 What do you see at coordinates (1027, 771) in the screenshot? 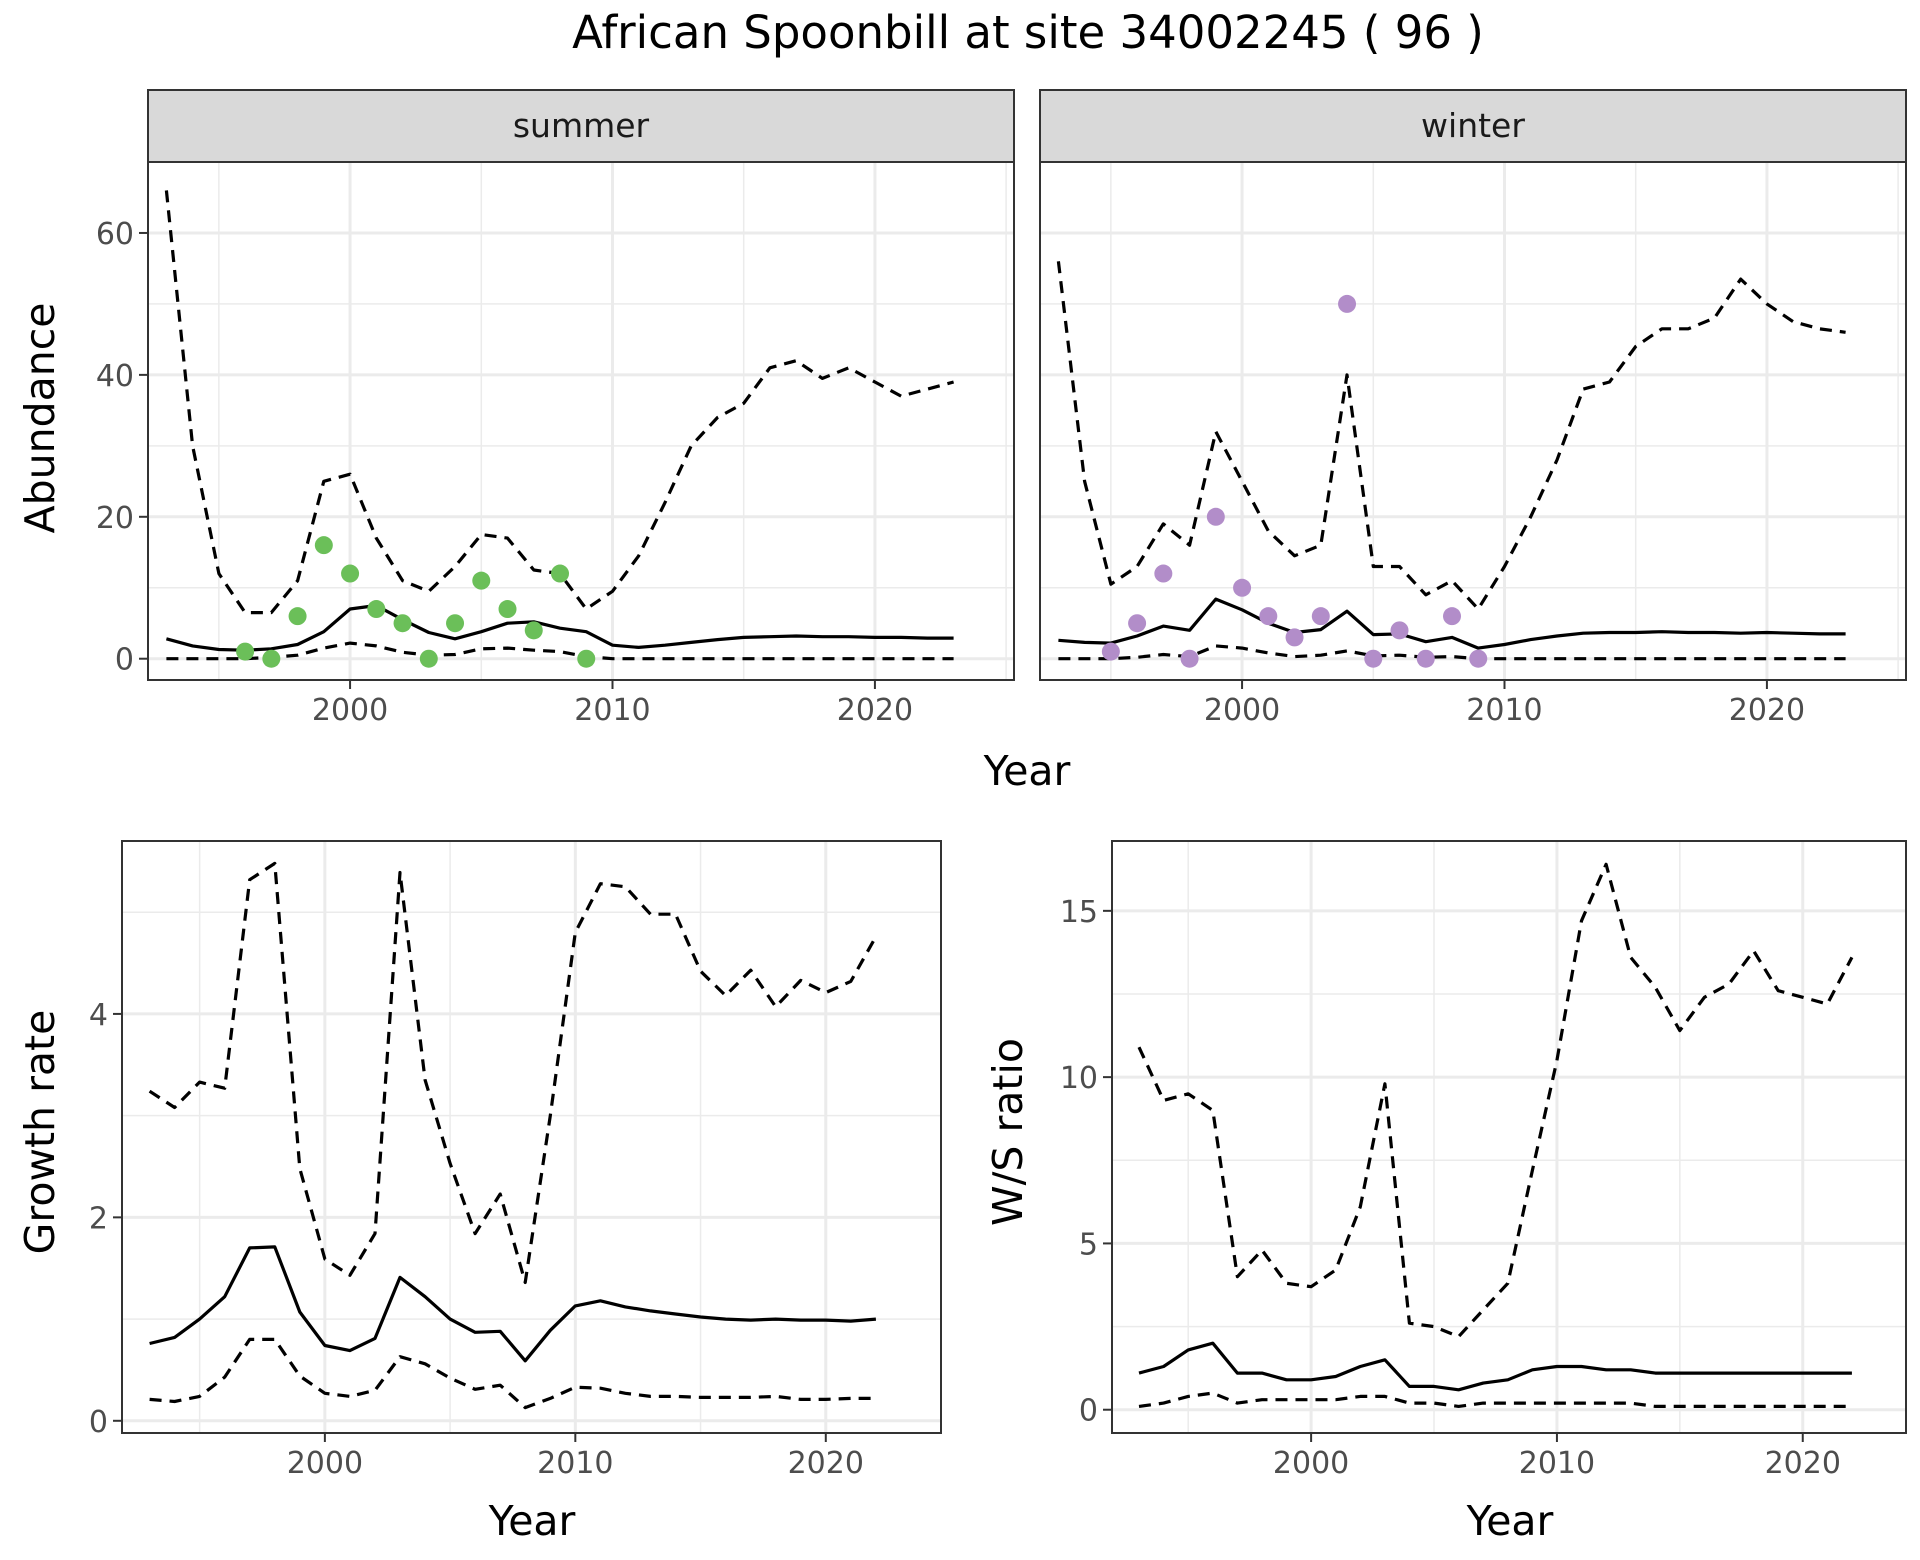
I see `top-x-axis-title: Year` at bounding box center [1027, 771].